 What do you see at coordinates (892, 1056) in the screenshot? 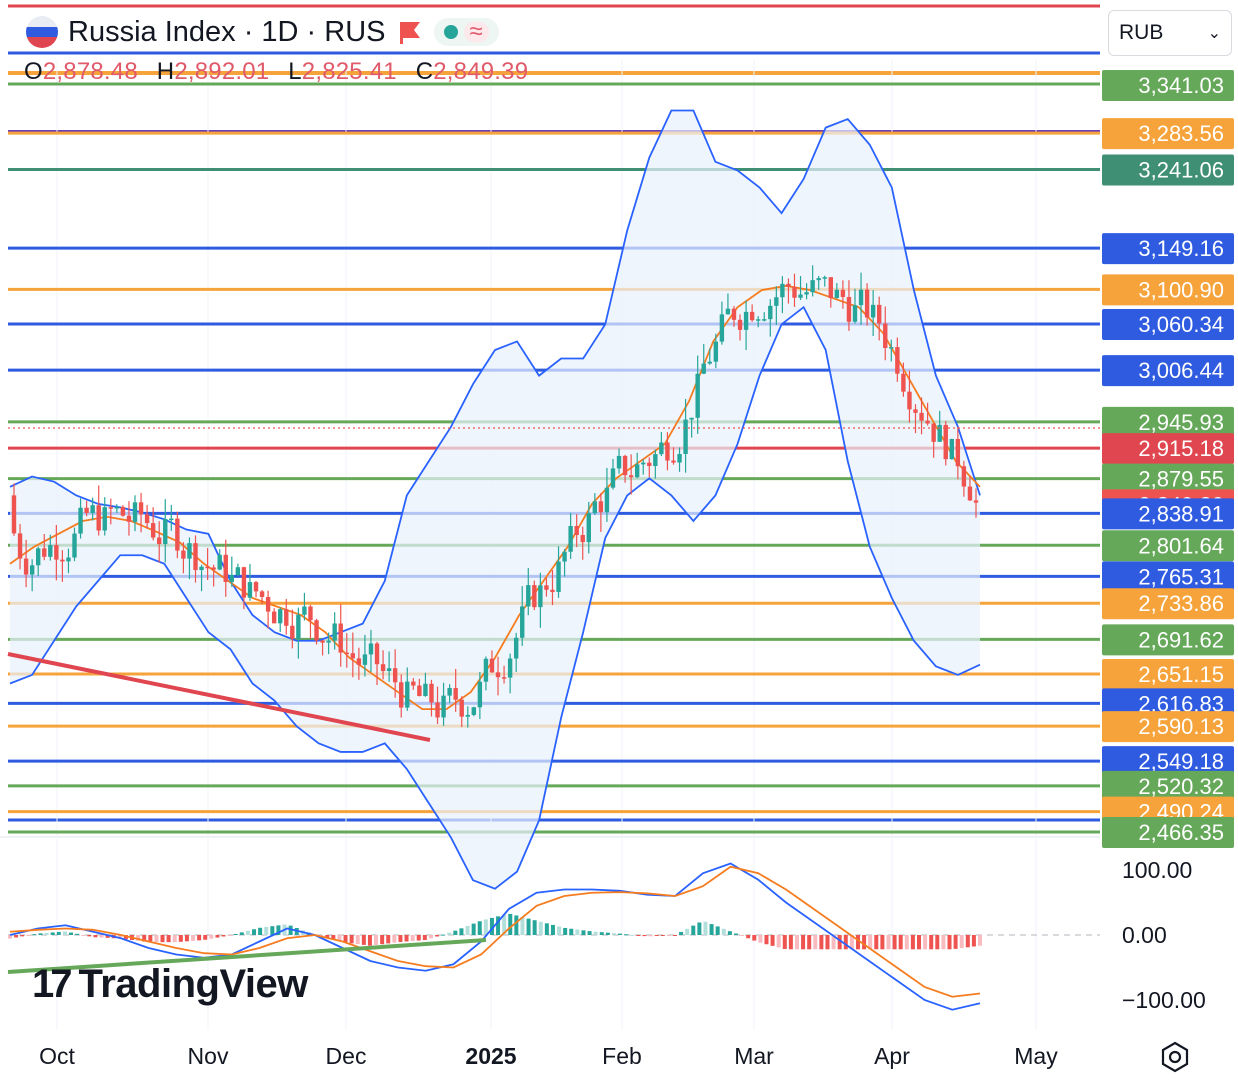
I see `time-tick: Apr` at bounding box center [892, 1056].